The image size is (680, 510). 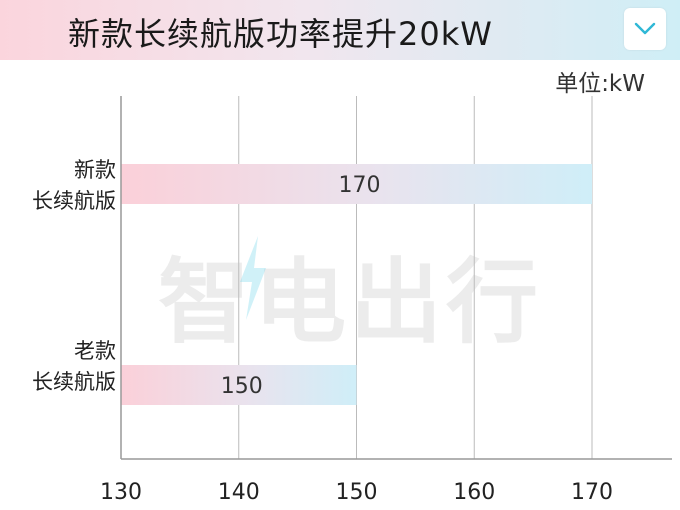 I want to click on unit-label: 单位:kW, so click(x=600, y=84).